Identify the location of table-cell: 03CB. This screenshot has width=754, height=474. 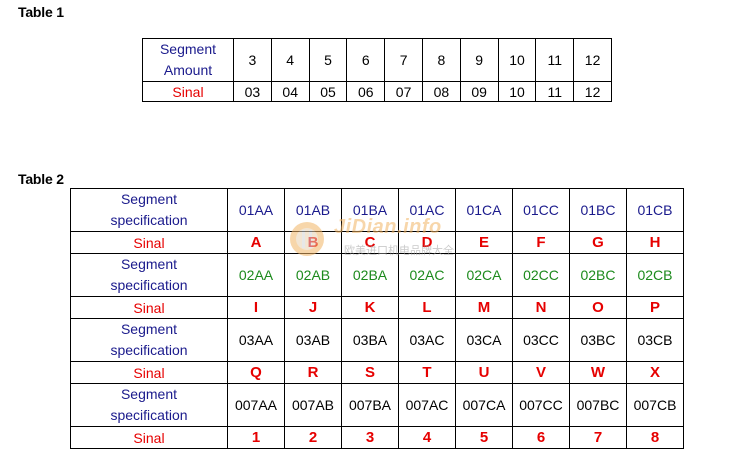
(655, 340).